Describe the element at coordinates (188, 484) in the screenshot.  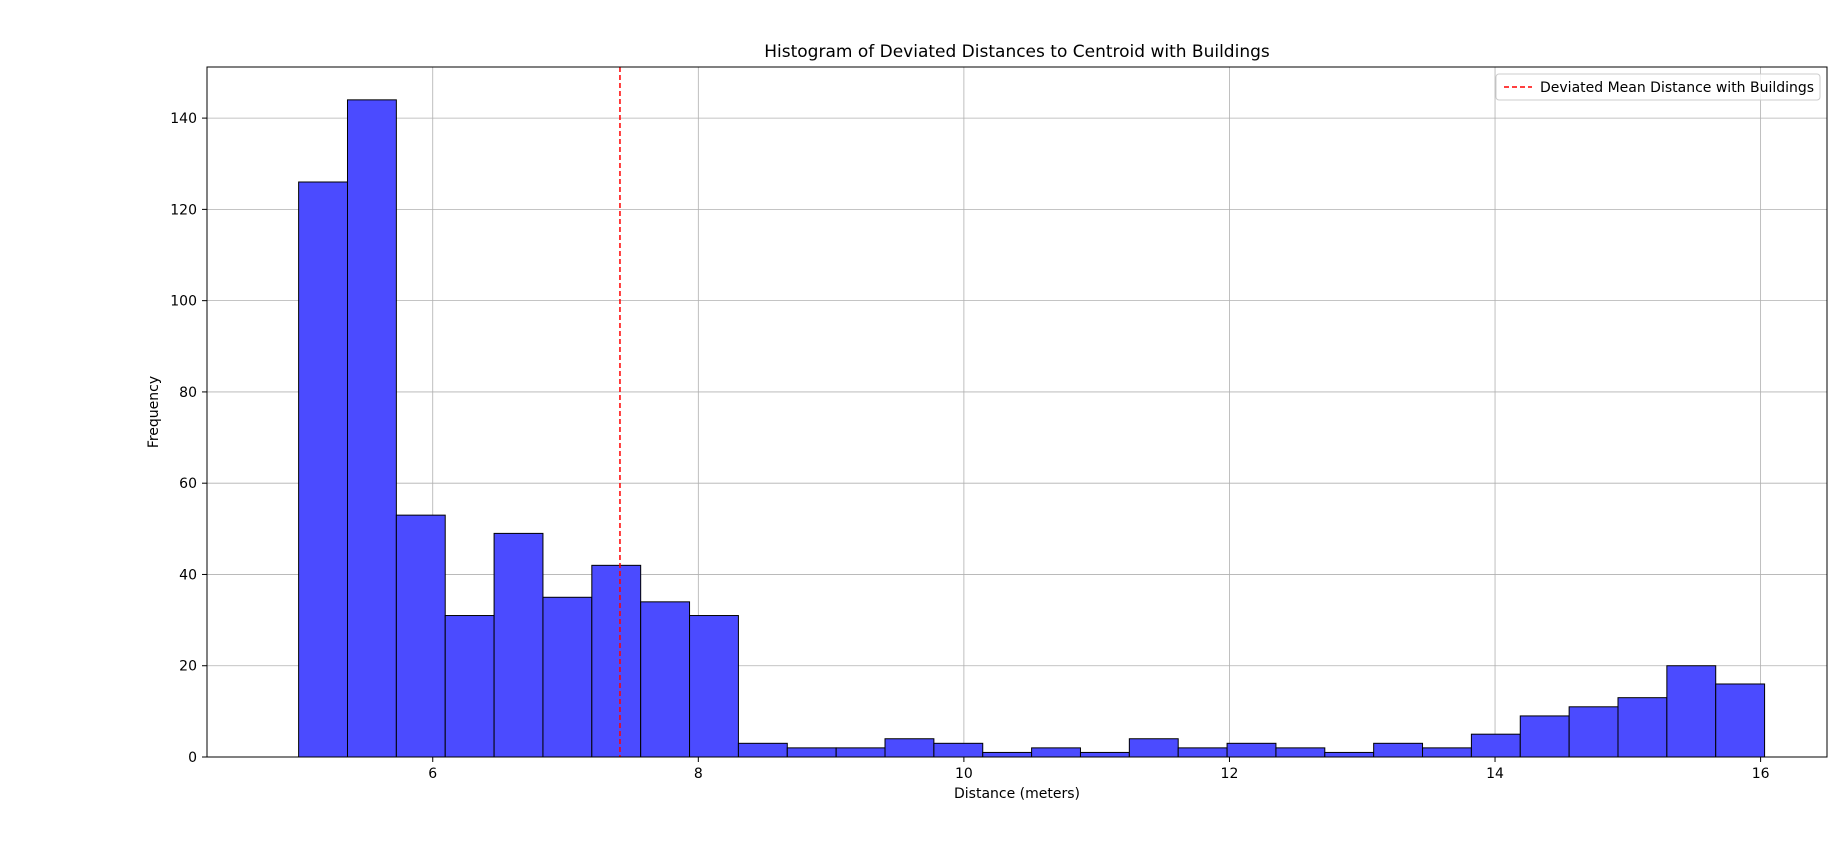
I see `y-tick-label: 60` at that location.